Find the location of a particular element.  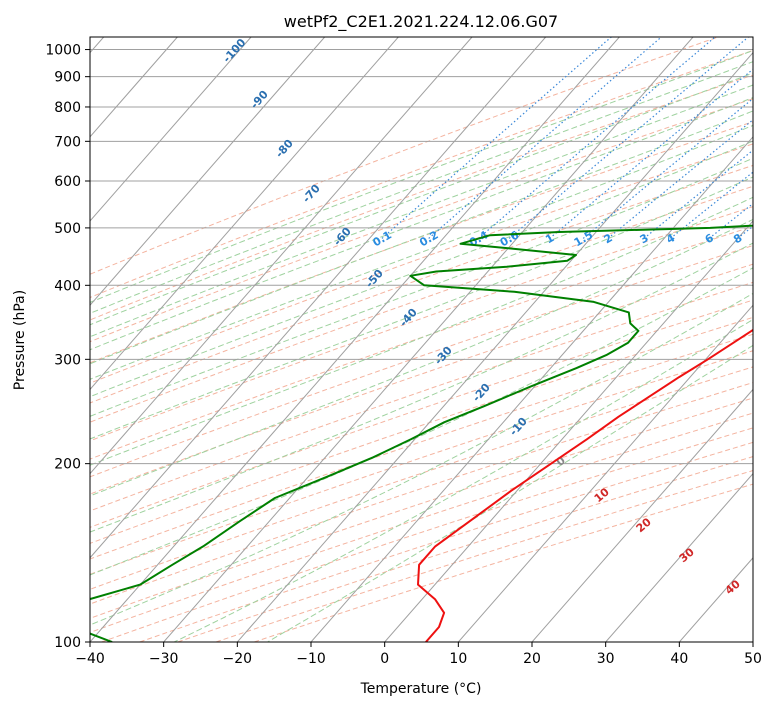

x-axis-title: Temperature (°C) is located at coordinates (421, 689).